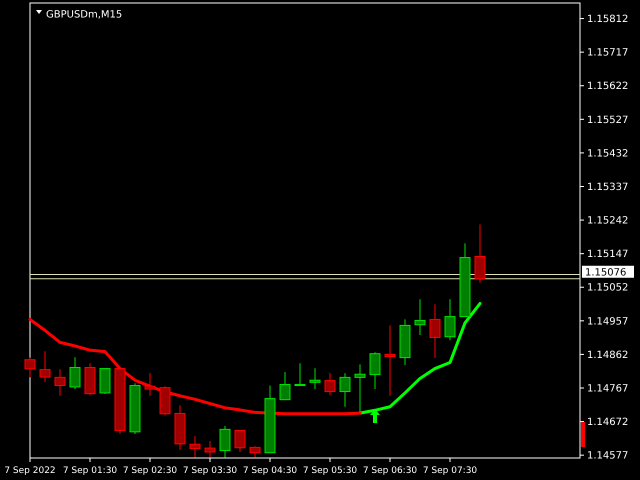 The image size is (640, 480). Describe the element at coordinates (607, 86) in the screenshot. I see `y-tick-label: 1.15622` at that location.